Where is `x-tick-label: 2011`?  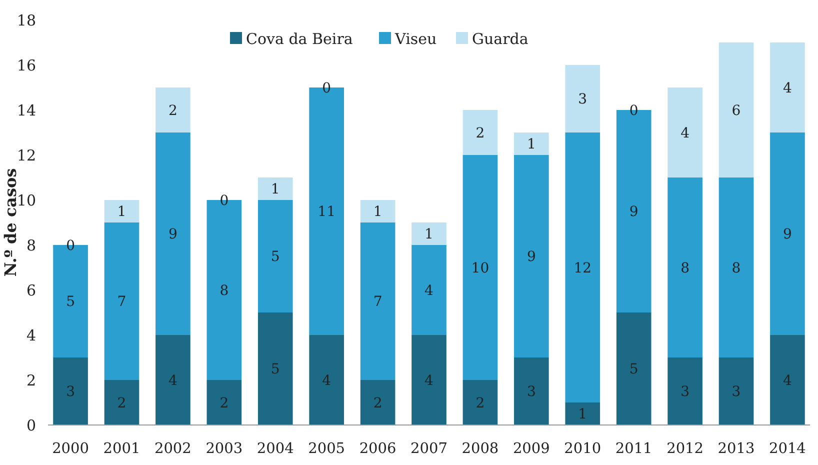 x-tick-label: 2011 is located at coordinates (633, 449).